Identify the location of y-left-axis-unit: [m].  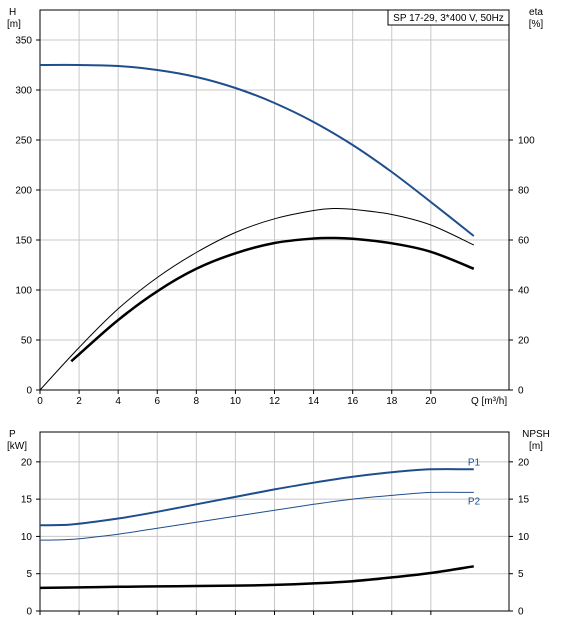
(14, 24).